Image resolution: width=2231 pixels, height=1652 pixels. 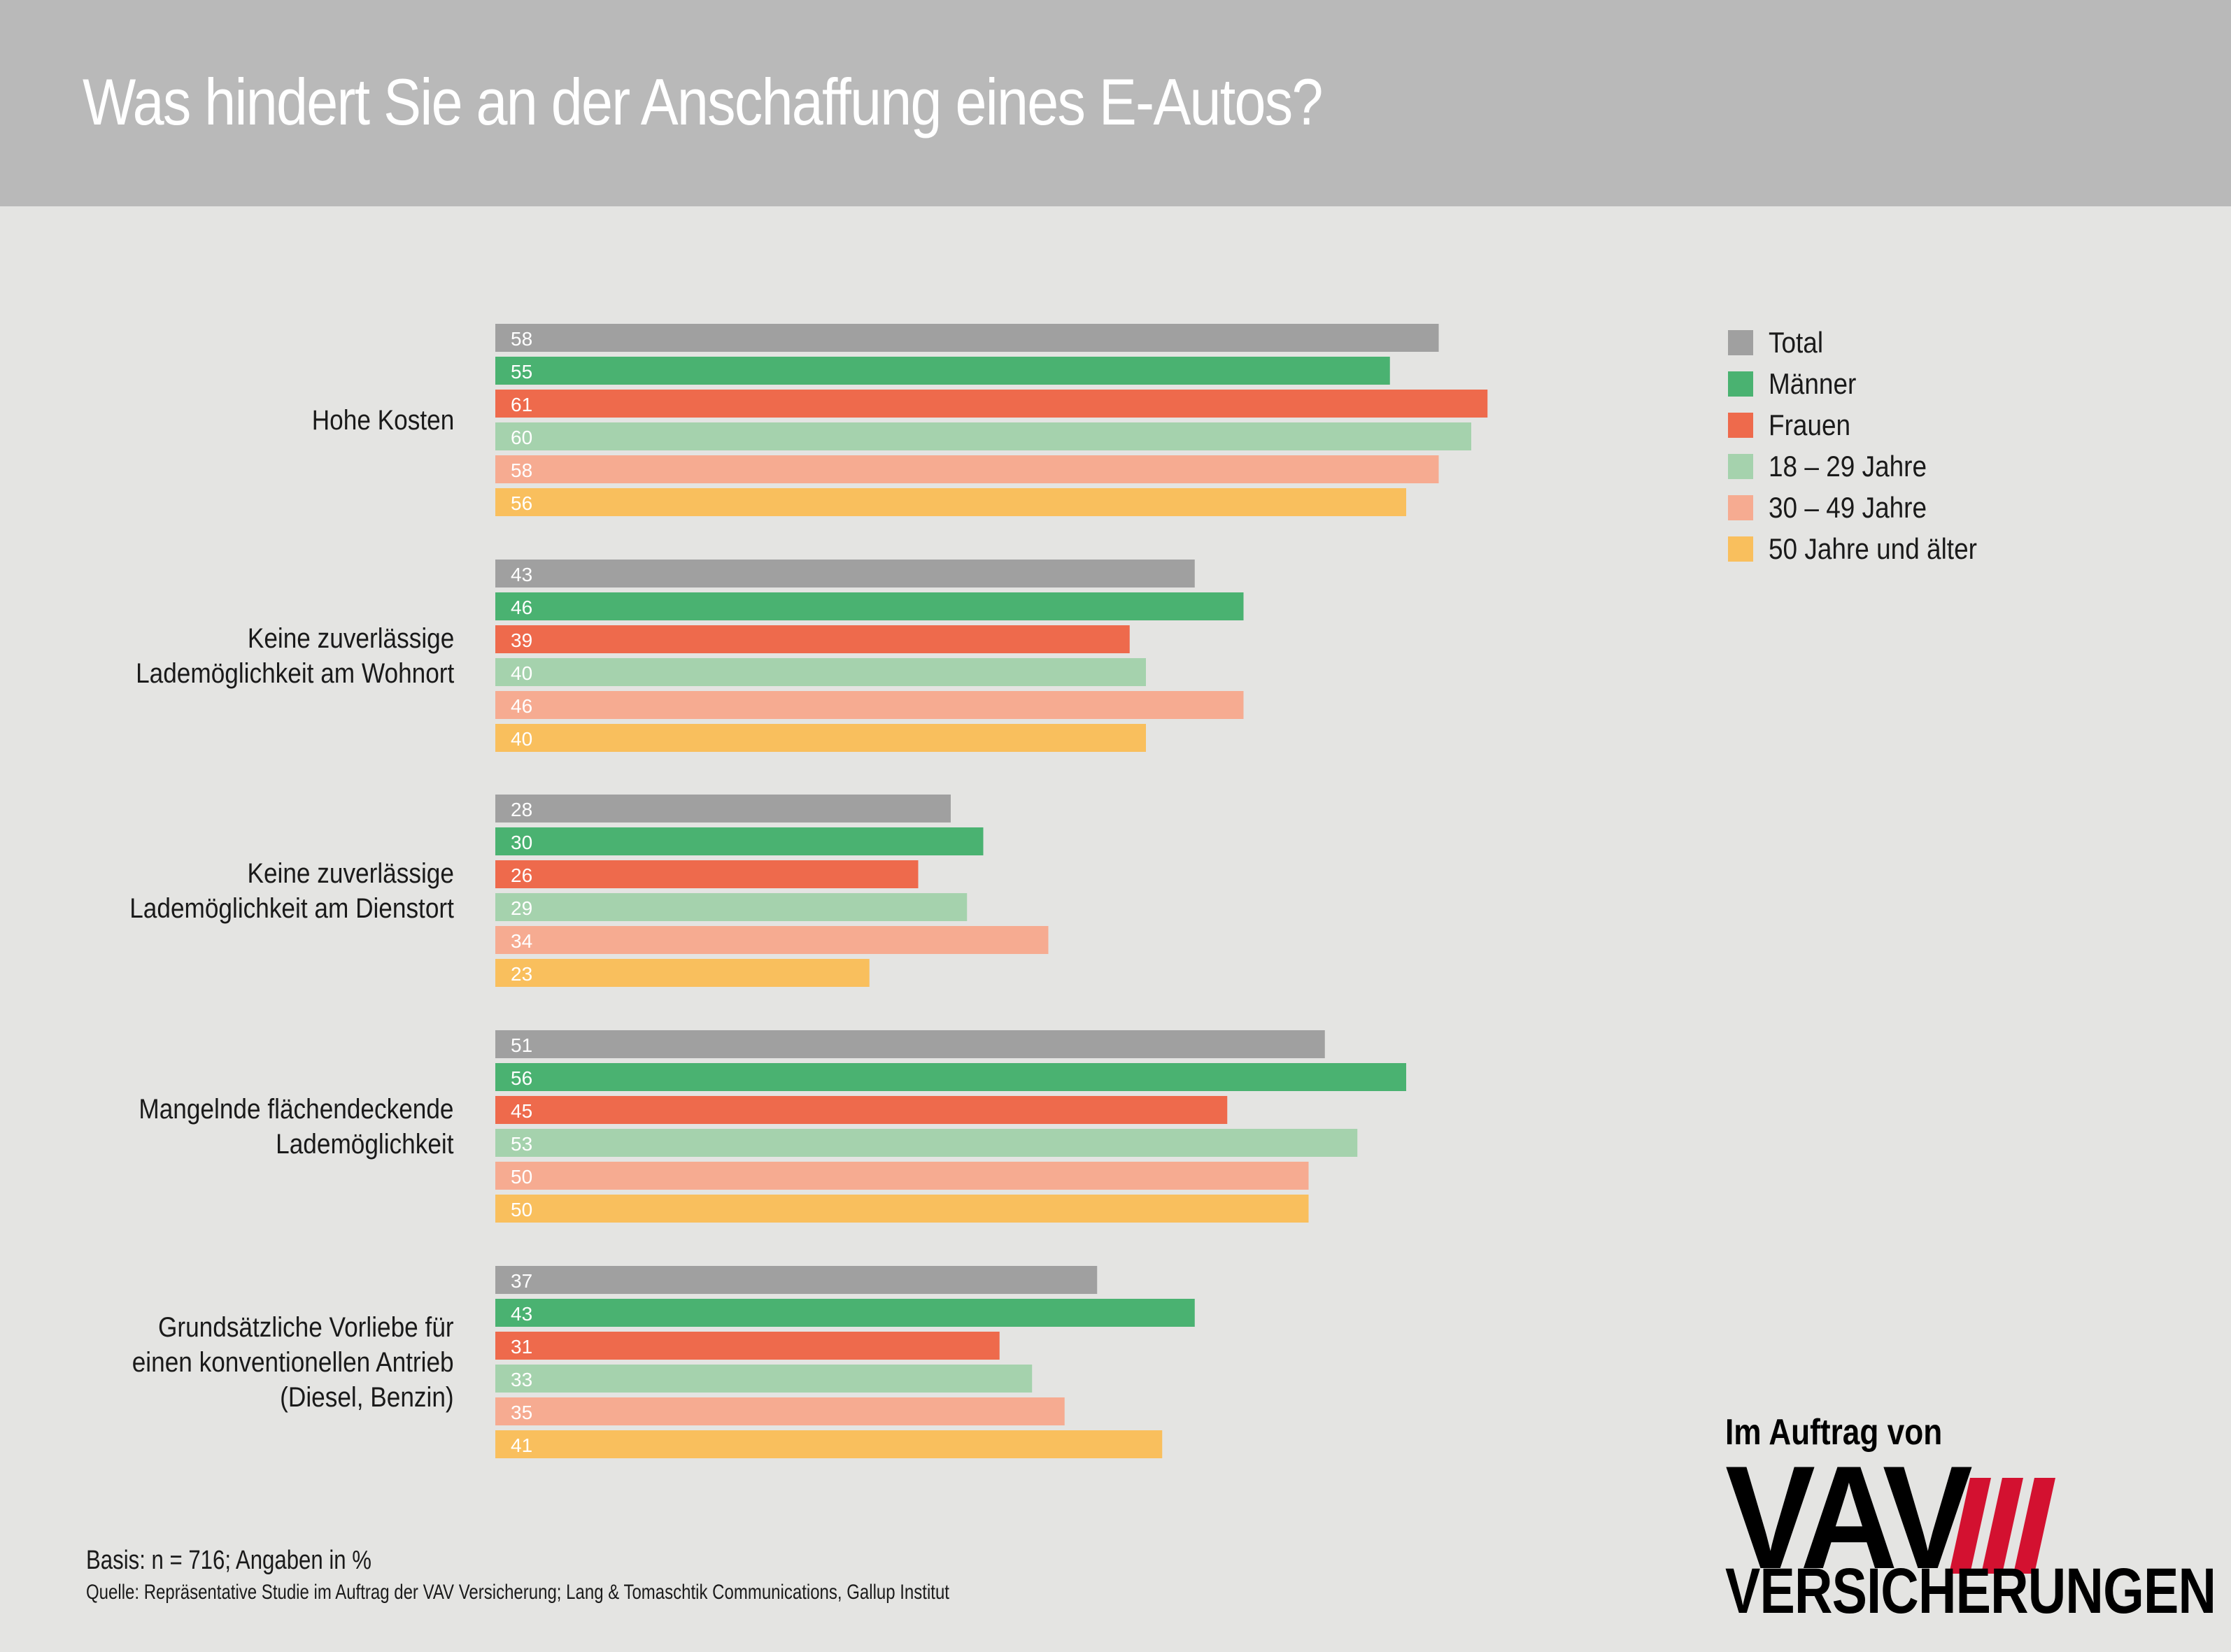 I want to click on bar-value-label: 34, so click(x=521, y=941).